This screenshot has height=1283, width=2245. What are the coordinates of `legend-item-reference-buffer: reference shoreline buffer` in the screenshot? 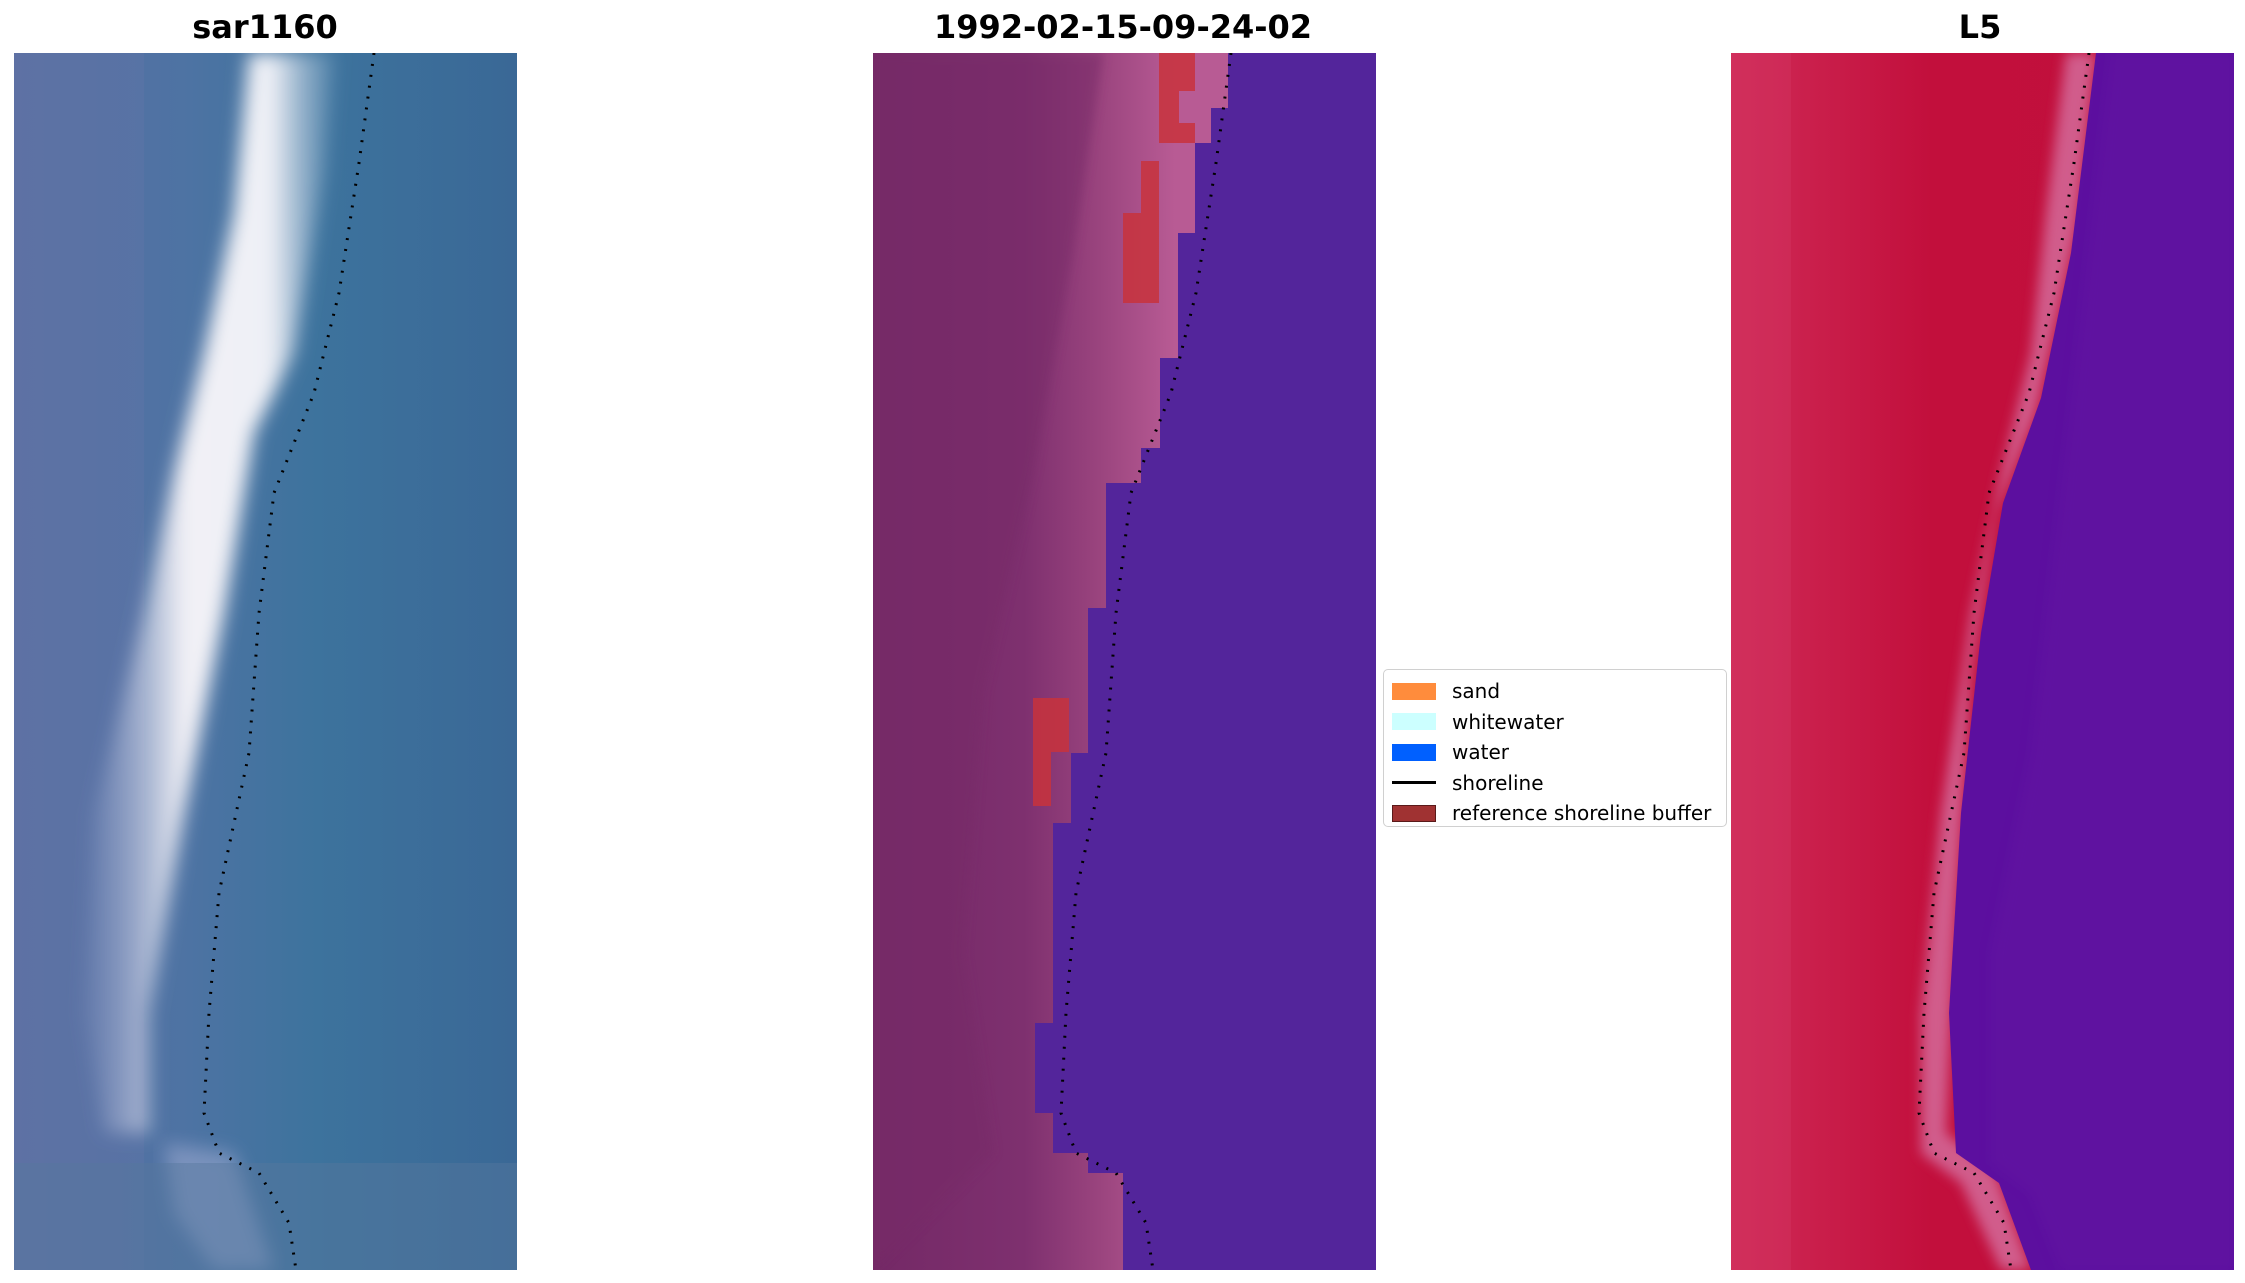 It's located at (1555, 813).